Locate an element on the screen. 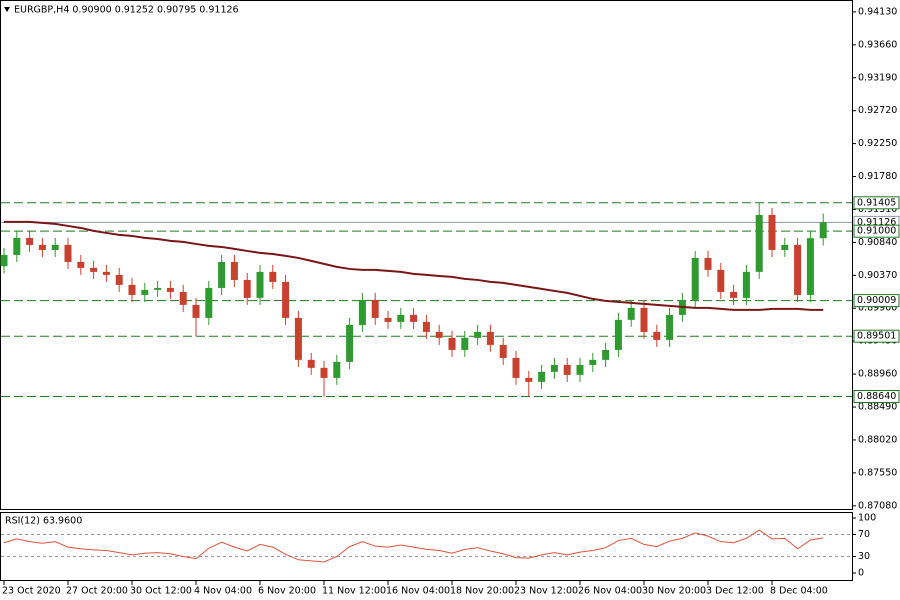 The image size is (900, 600). y-tick-label: 0.90370 is located at coordinates (877, 275).